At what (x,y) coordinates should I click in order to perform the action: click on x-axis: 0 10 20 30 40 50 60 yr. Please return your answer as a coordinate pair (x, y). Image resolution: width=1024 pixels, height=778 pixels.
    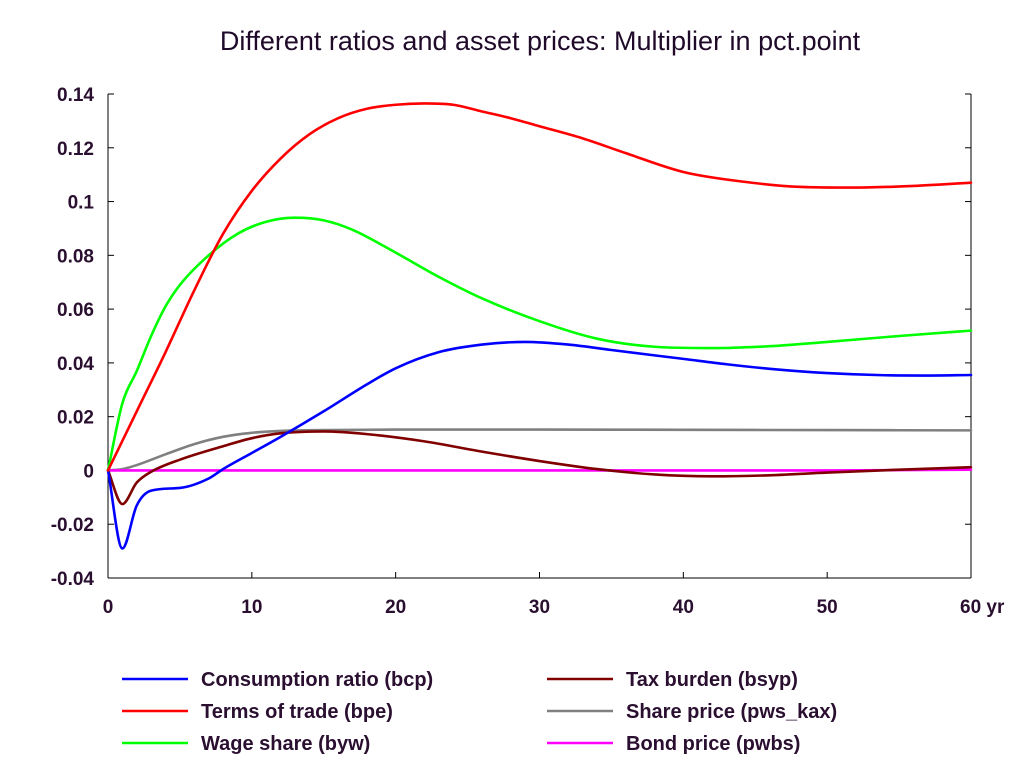
    Looking at the image, I should click on (554, 595).